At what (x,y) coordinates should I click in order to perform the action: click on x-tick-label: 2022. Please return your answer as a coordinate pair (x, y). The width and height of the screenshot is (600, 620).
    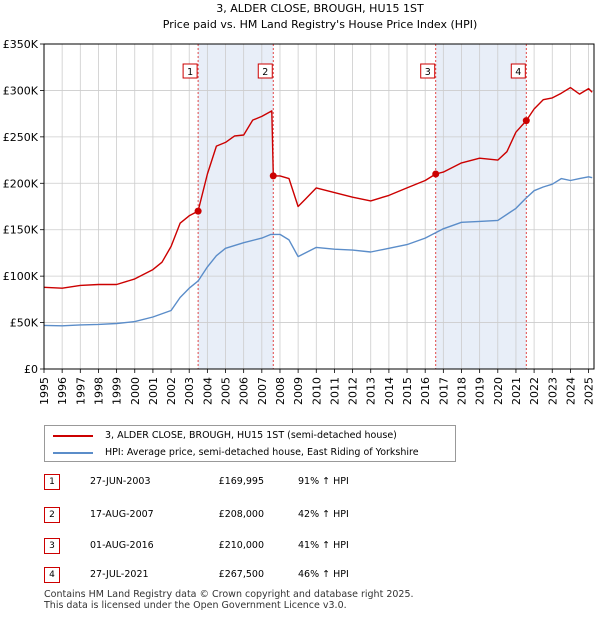
    Looking at the image, I should click on (534, 391).